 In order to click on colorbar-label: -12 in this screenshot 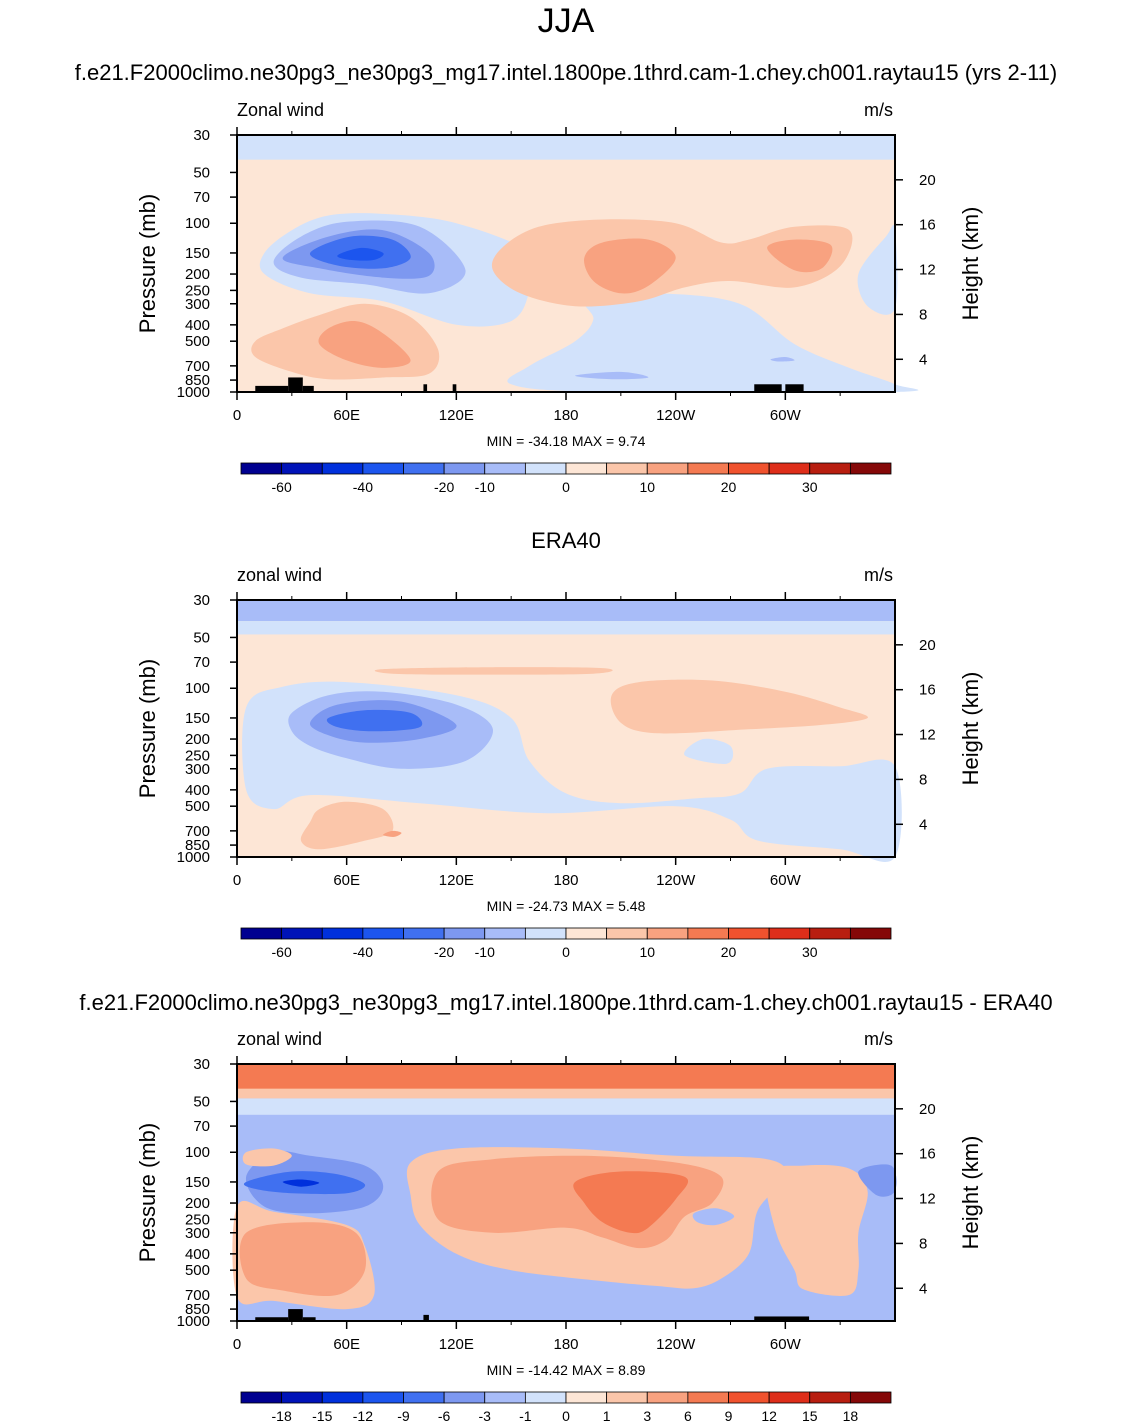, I will do `click(363, 1416)`.